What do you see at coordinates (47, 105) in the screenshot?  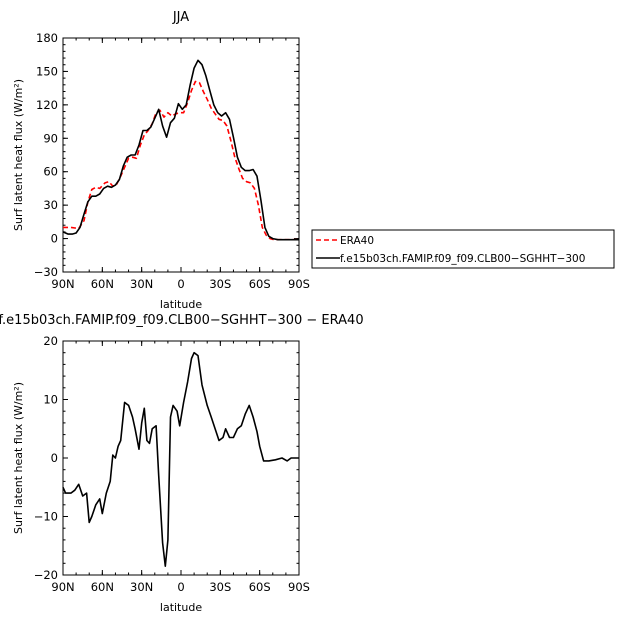 I see `top-y-tick-label: 120` at bounding box center [47, 105].